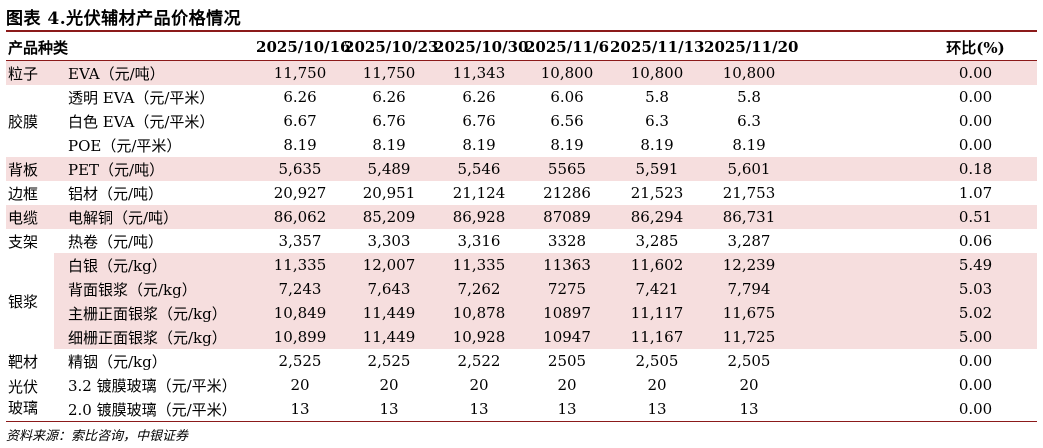 This screenshot has height=448, width=1043. What do you see at coordinates (567, 193) in the screenshot?
I see `price-value: 21286` at bounding box center [567, 193].